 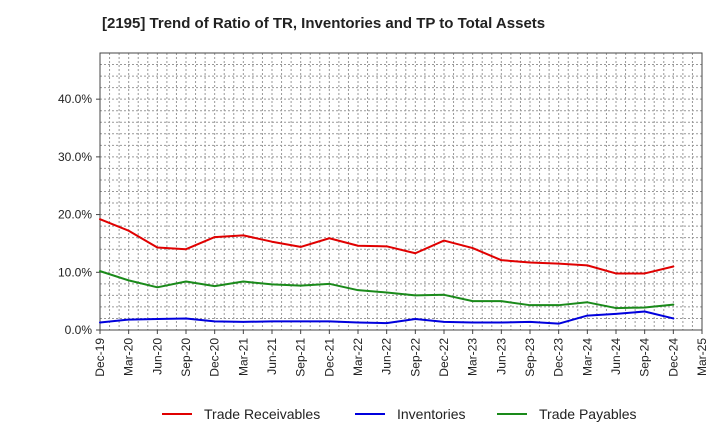 What do you see at coordinates (530, 357) in the screenshot?
I see `x-tick-label: Sep-23` at bounding box center [530, 357].